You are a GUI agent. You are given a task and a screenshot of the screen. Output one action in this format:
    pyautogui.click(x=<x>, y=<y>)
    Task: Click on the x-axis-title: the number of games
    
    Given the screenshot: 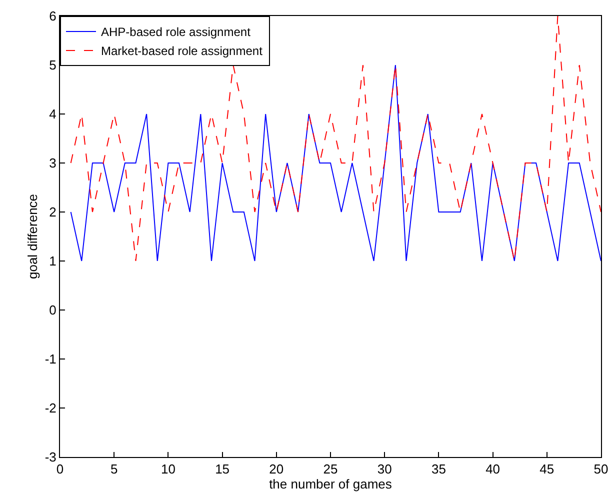 What is the action you would take?
    pyautogui.click(x=330, y=484)
    